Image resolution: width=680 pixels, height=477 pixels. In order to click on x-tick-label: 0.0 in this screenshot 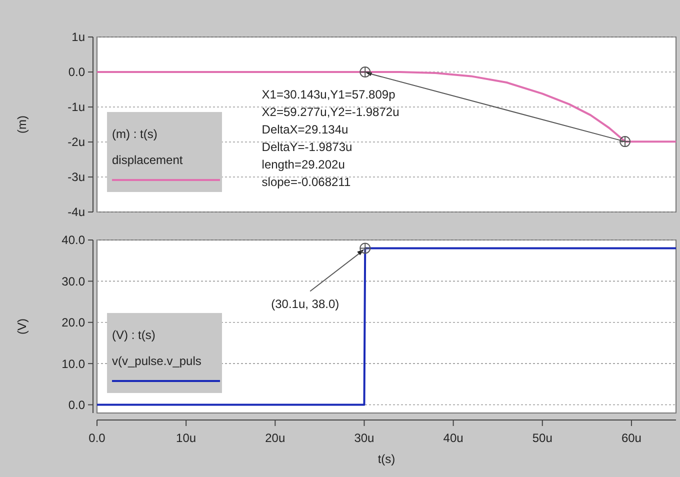, I will do `click(97, 438)`.